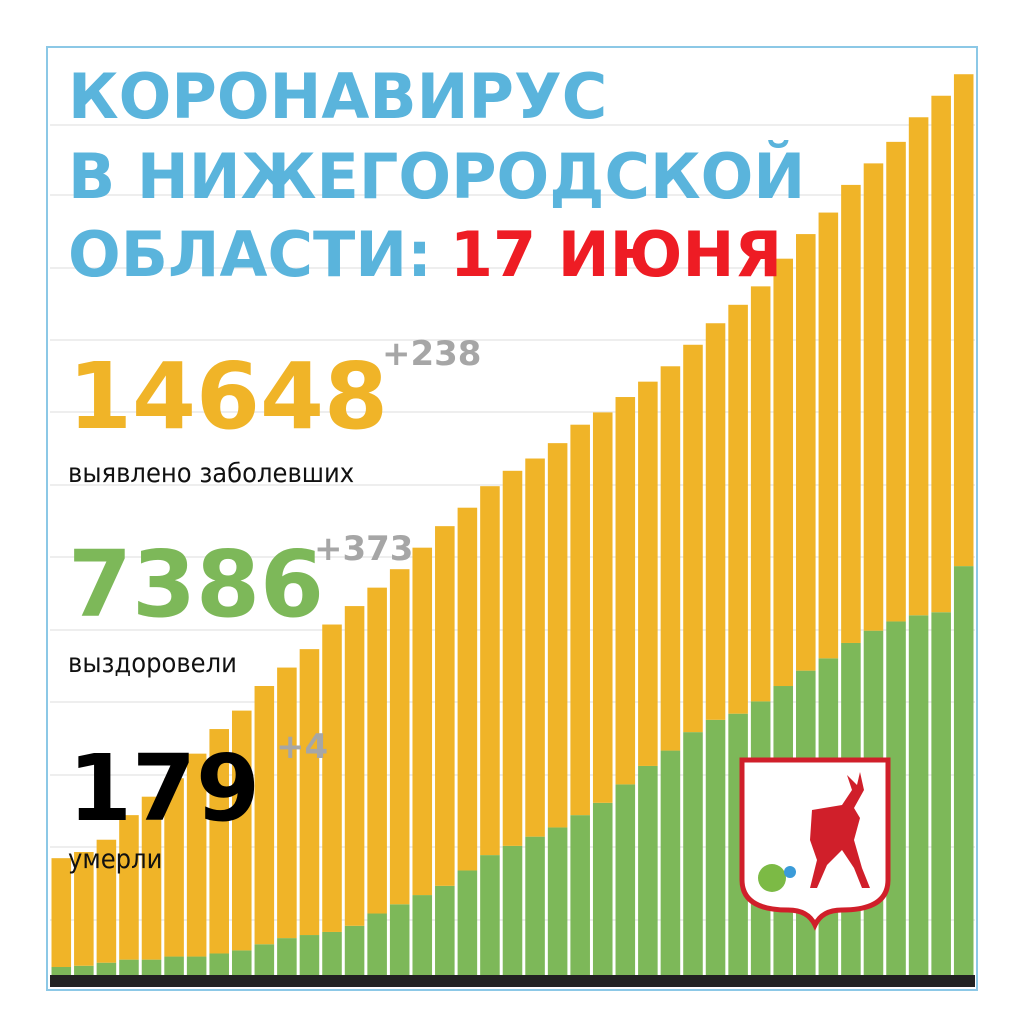 The width and height of the screenshot is (1024, 1024). I want to click on stat-label: умерли, so click(115, 859).